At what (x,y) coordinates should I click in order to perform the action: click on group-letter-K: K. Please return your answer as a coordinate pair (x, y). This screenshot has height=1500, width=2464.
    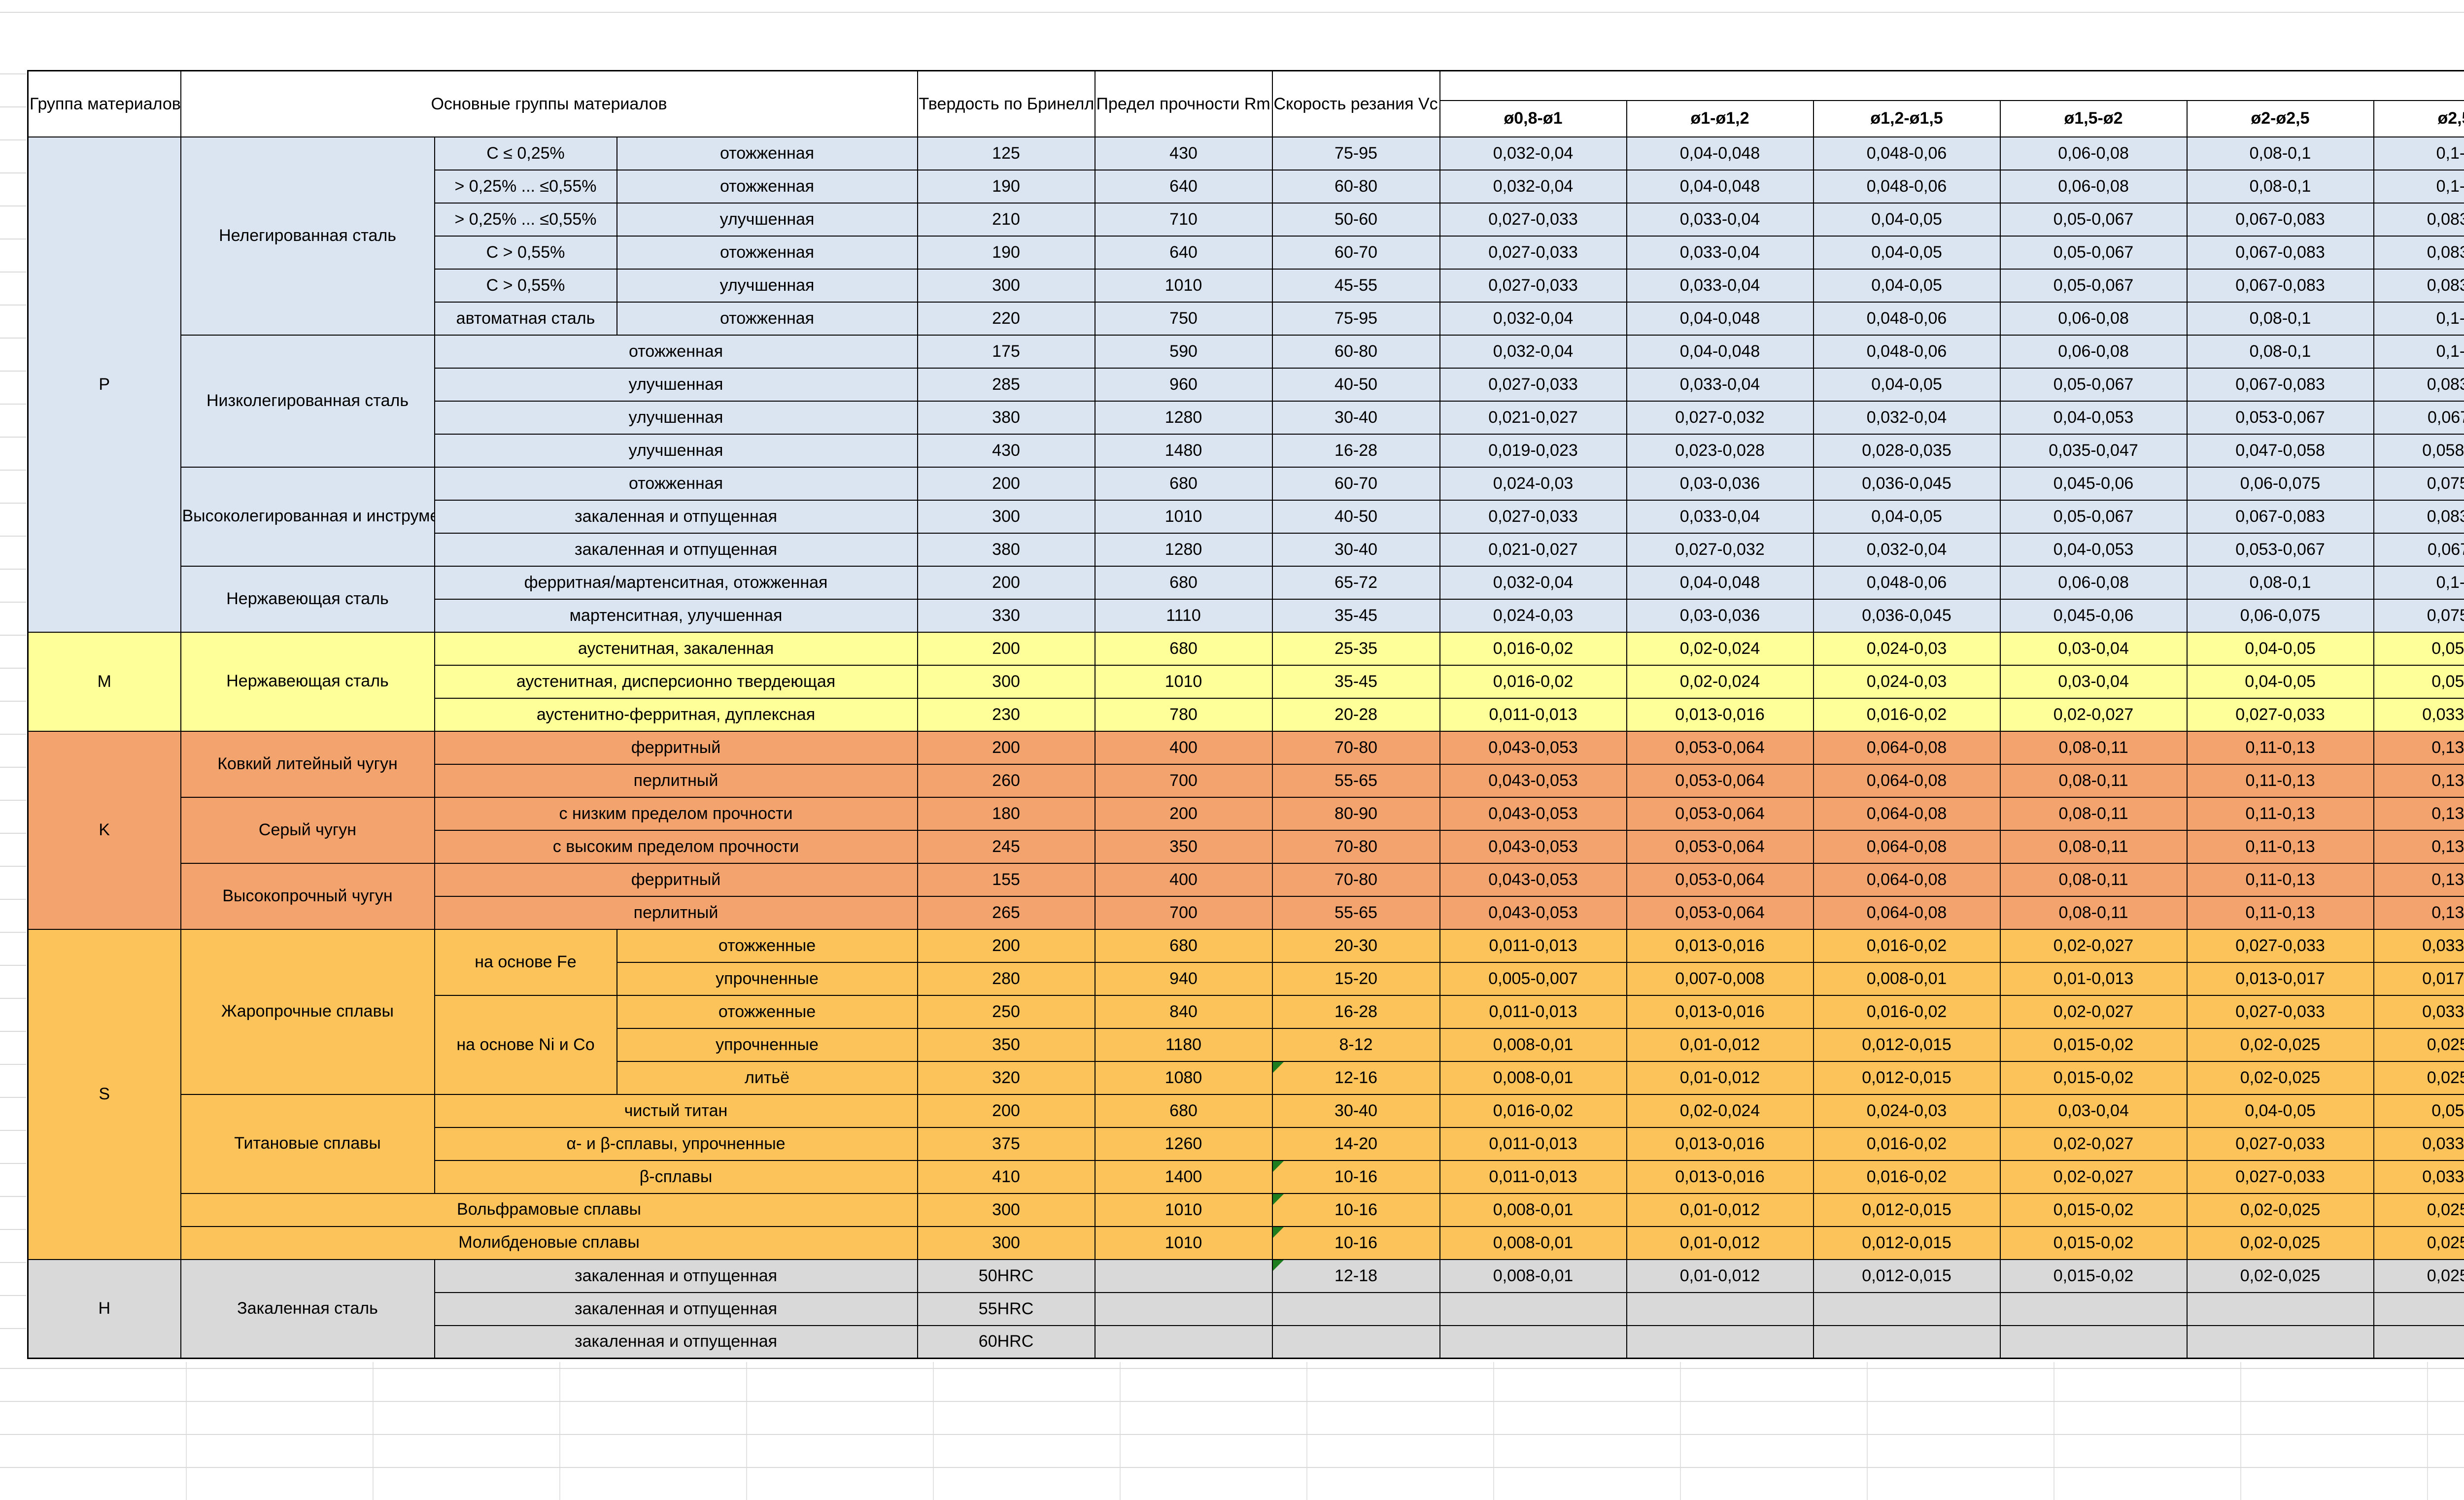
    Looking at the image, I should click on (104, 830).